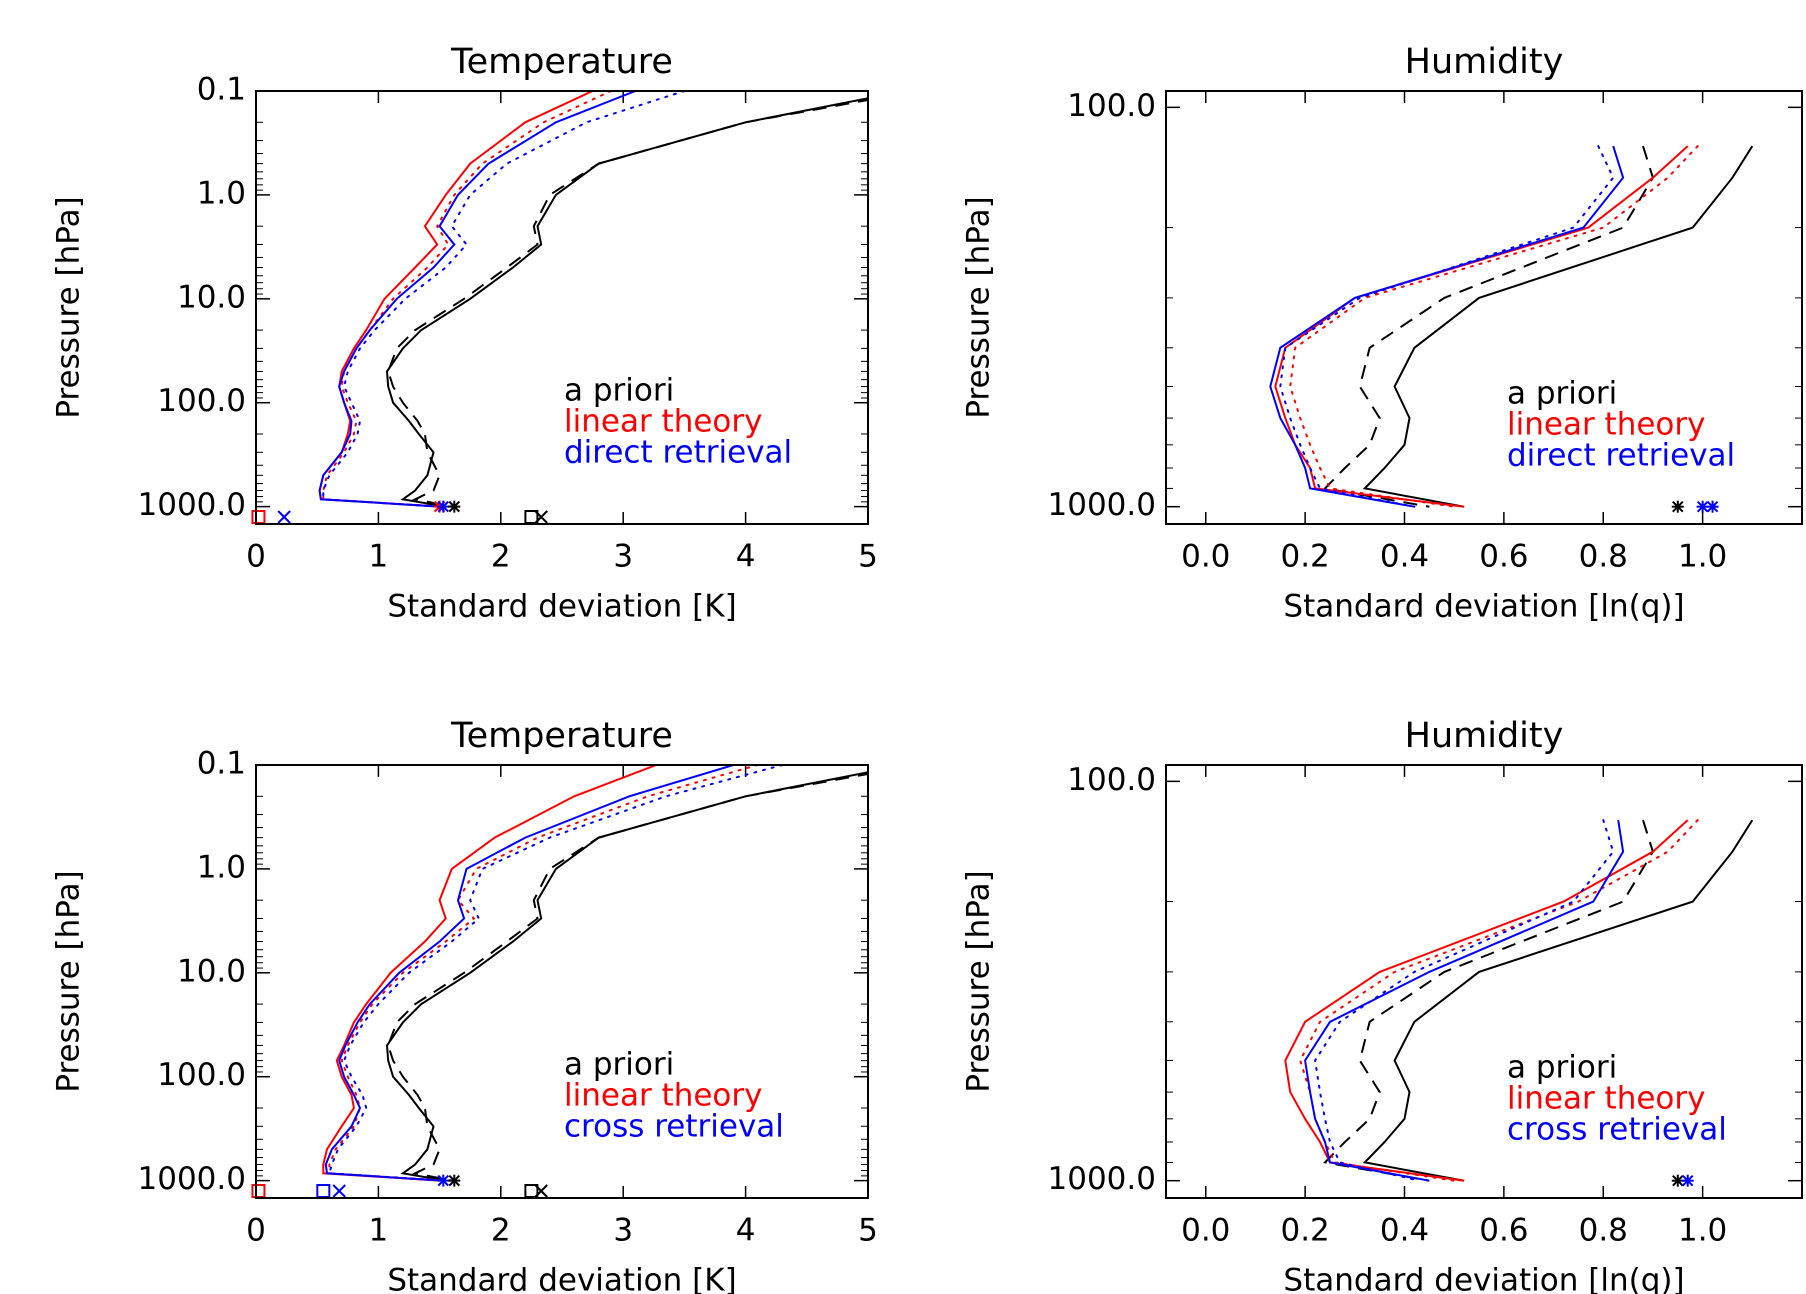 This screenshot has width=1806, height=1294. I want to click on x-tick-label: 4, so click(746, 557).